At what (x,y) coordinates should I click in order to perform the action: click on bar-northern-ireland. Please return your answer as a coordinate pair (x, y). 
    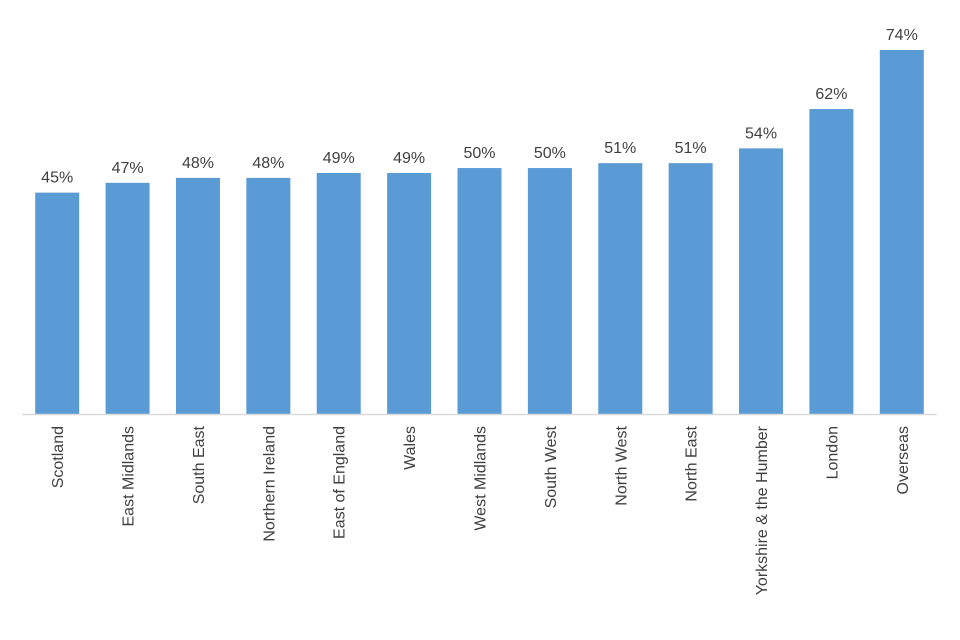
    Looking at the image, I should click on (268, 295).